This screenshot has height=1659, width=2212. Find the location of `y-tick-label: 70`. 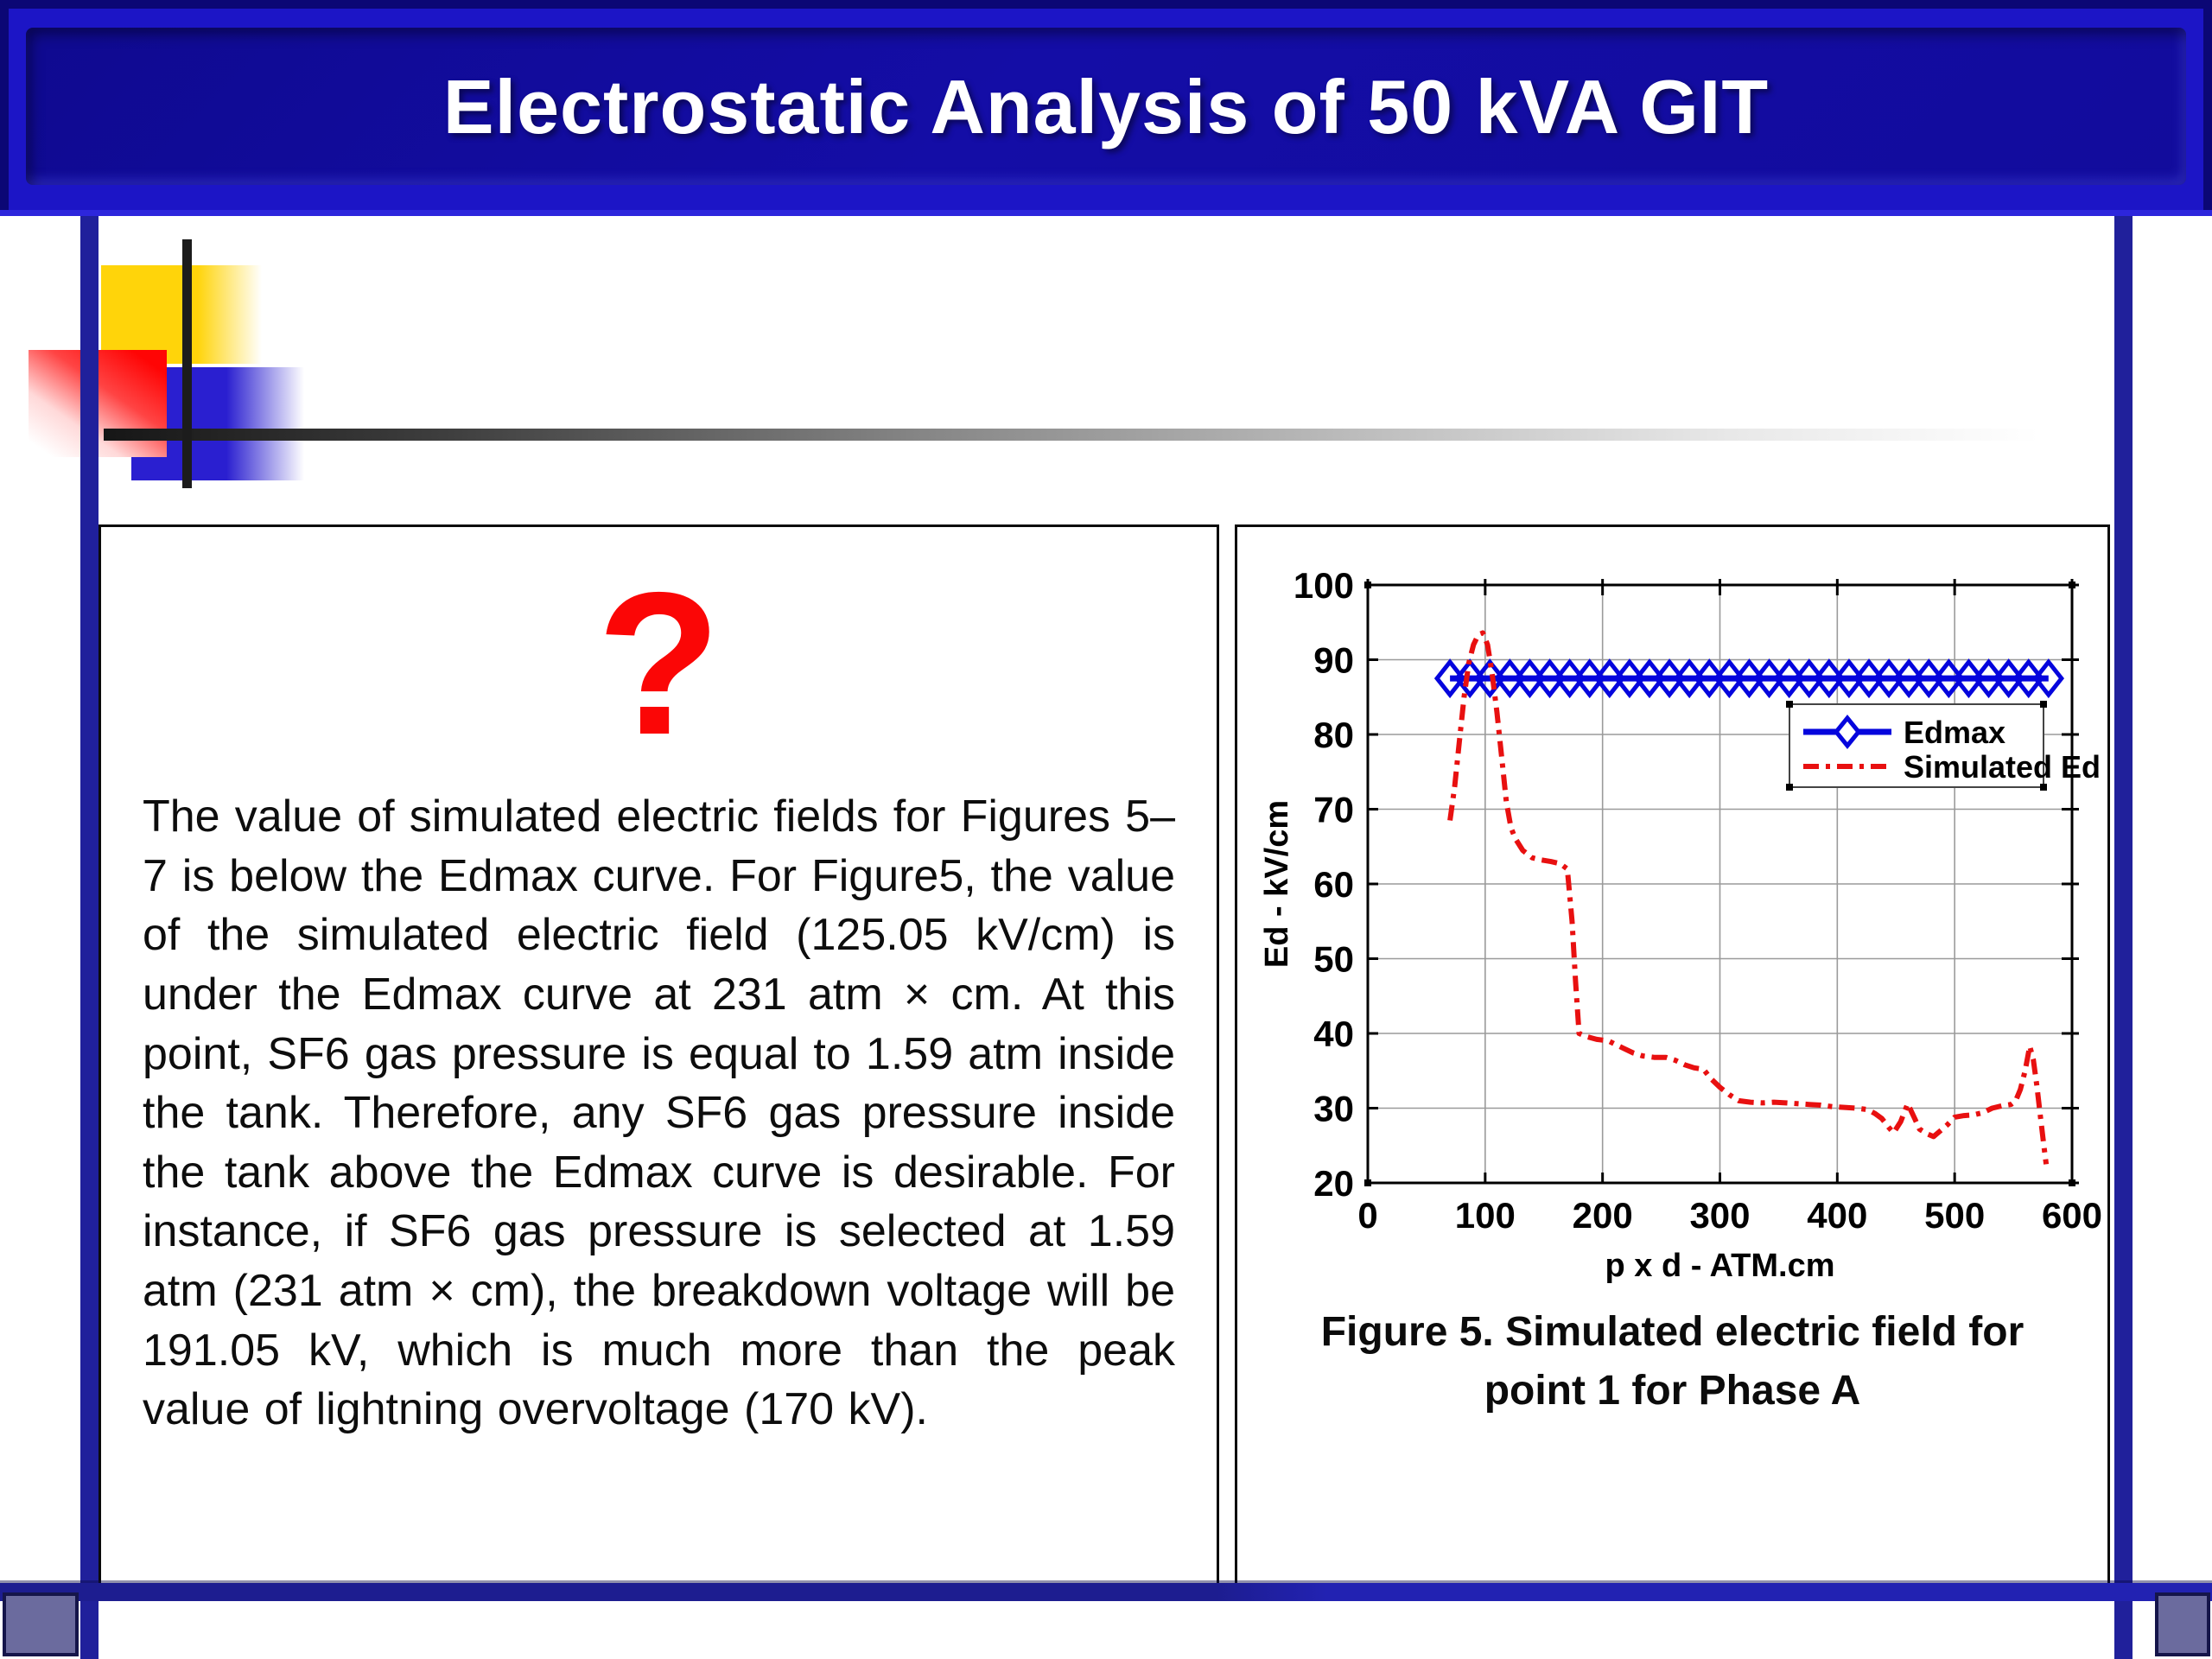

y-tick-label: 70 is located at coordinates (1333, 810).